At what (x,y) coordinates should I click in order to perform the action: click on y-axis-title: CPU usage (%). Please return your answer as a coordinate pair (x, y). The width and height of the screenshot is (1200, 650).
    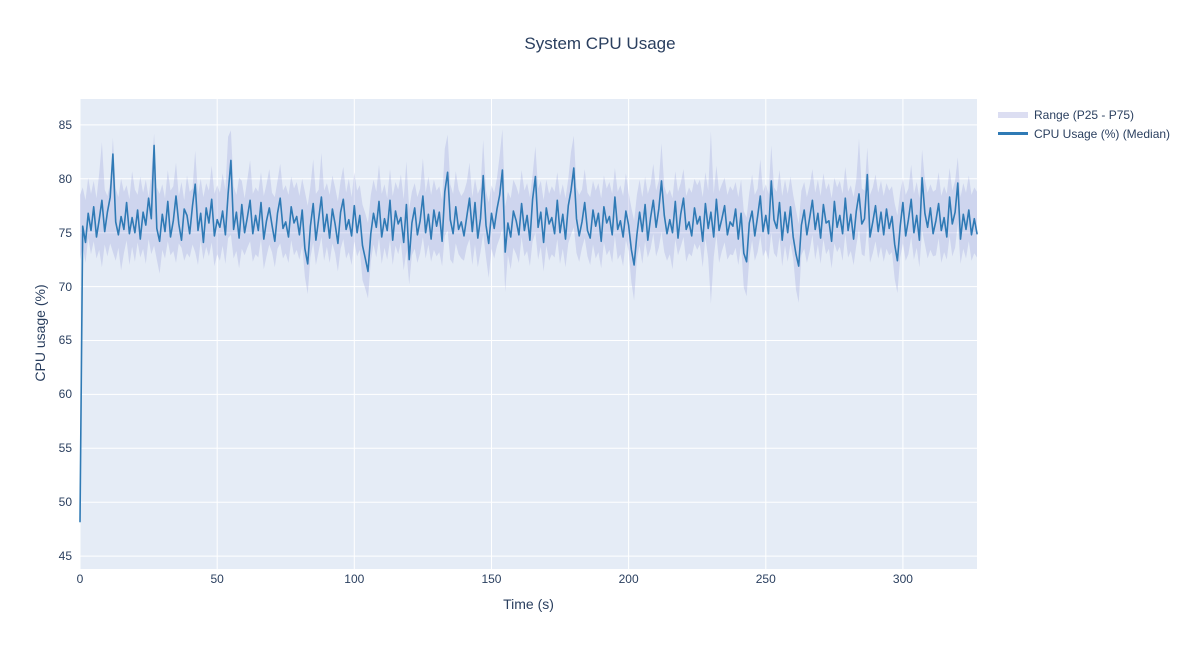
    Looking at the image, I should click on (40, 333).